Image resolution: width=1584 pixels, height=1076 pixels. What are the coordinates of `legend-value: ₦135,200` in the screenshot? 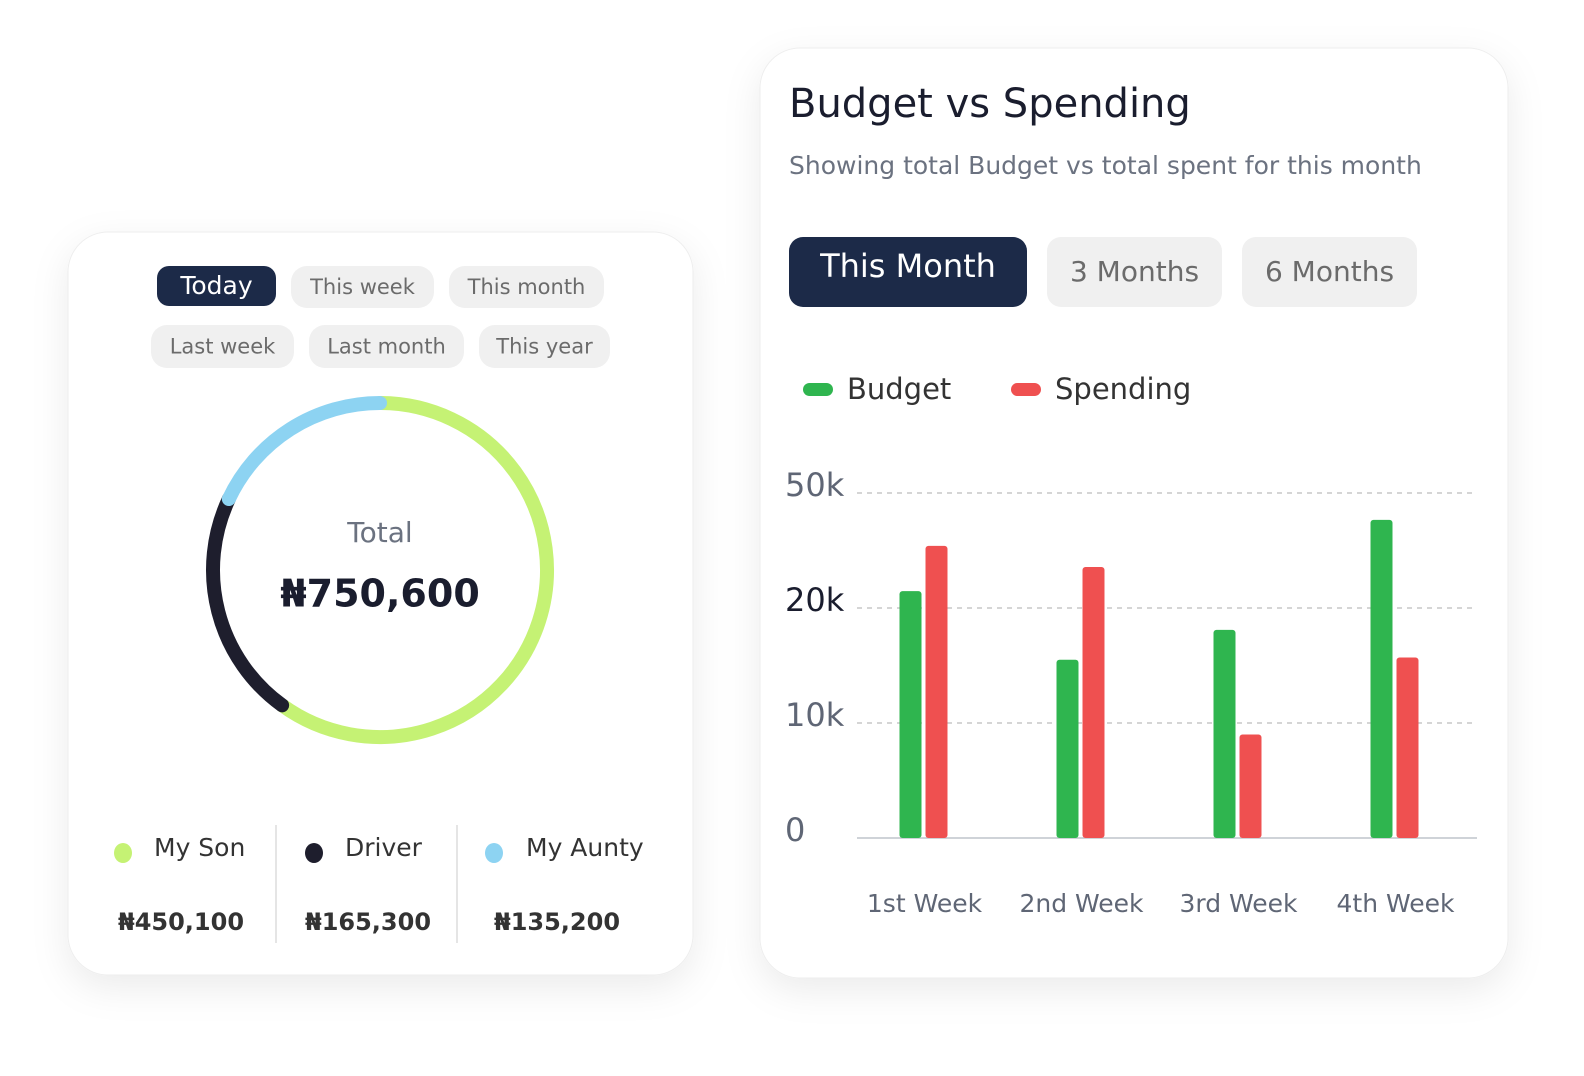 It's located at (557, 922).